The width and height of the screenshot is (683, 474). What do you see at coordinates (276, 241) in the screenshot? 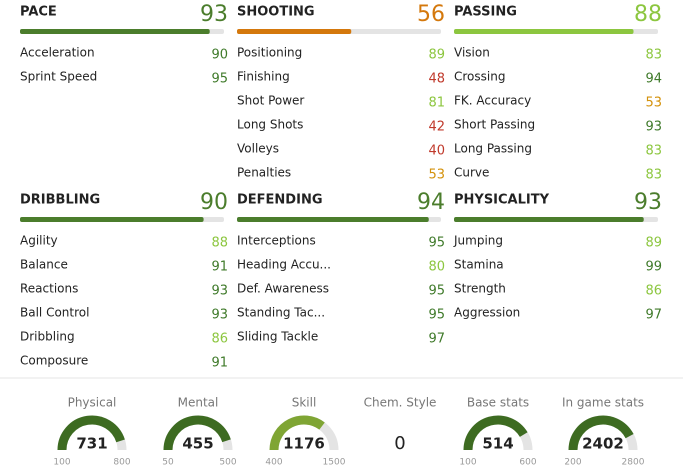
I see `attribute-name: Interceptions` at bounding box center [276, 241].